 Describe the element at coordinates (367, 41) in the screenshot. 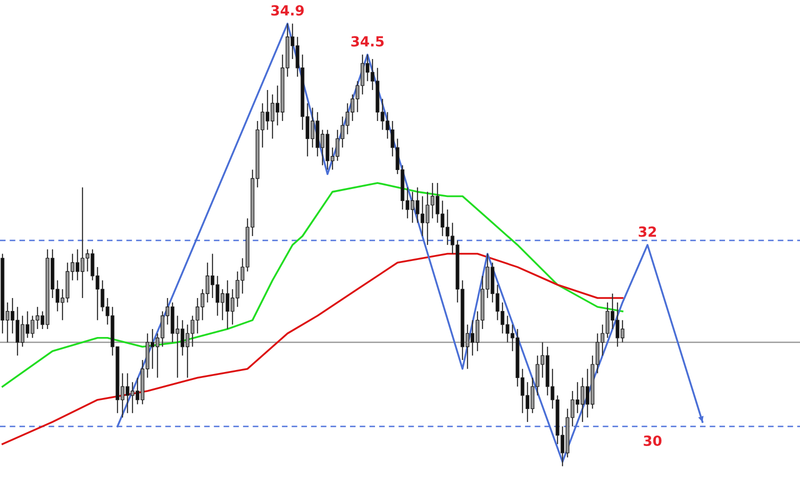

I see `annotation: 34.5` at that location.